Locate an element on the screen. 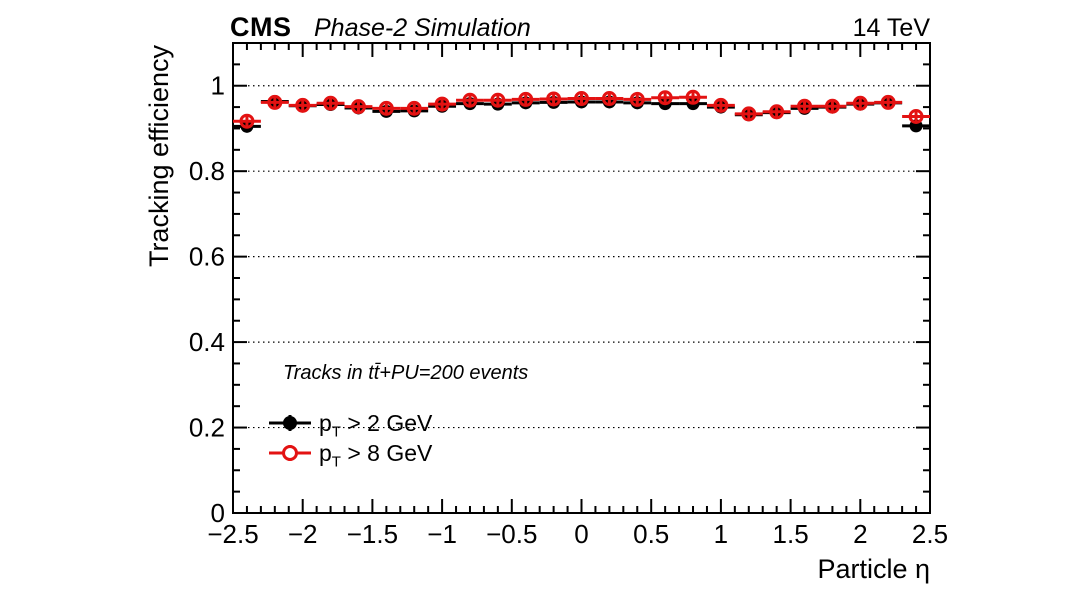 The width and height of the screenshot is (1068, 601). svg-text: 1.5 is located at coordinates (791, 534).